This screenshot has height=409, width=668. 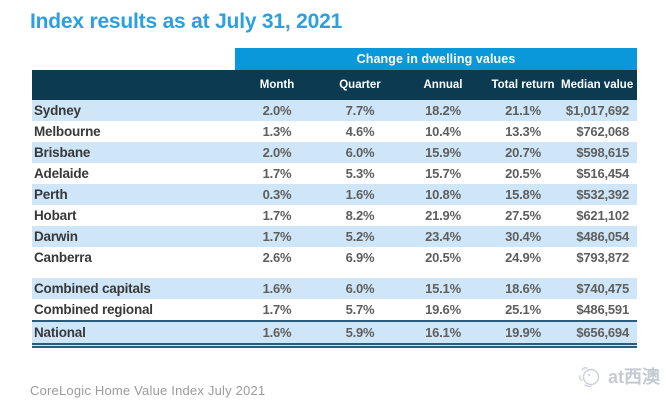 I want to click on row-label-header, so click(x=133, y=85).